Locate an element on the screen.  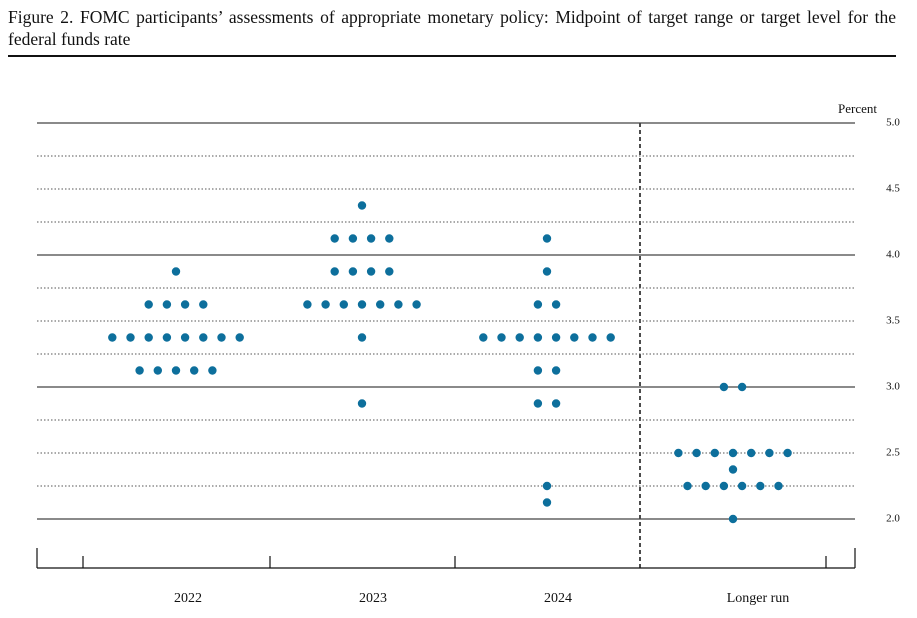
y-tick-label: 2.0 is located at coordinates (893, 519).